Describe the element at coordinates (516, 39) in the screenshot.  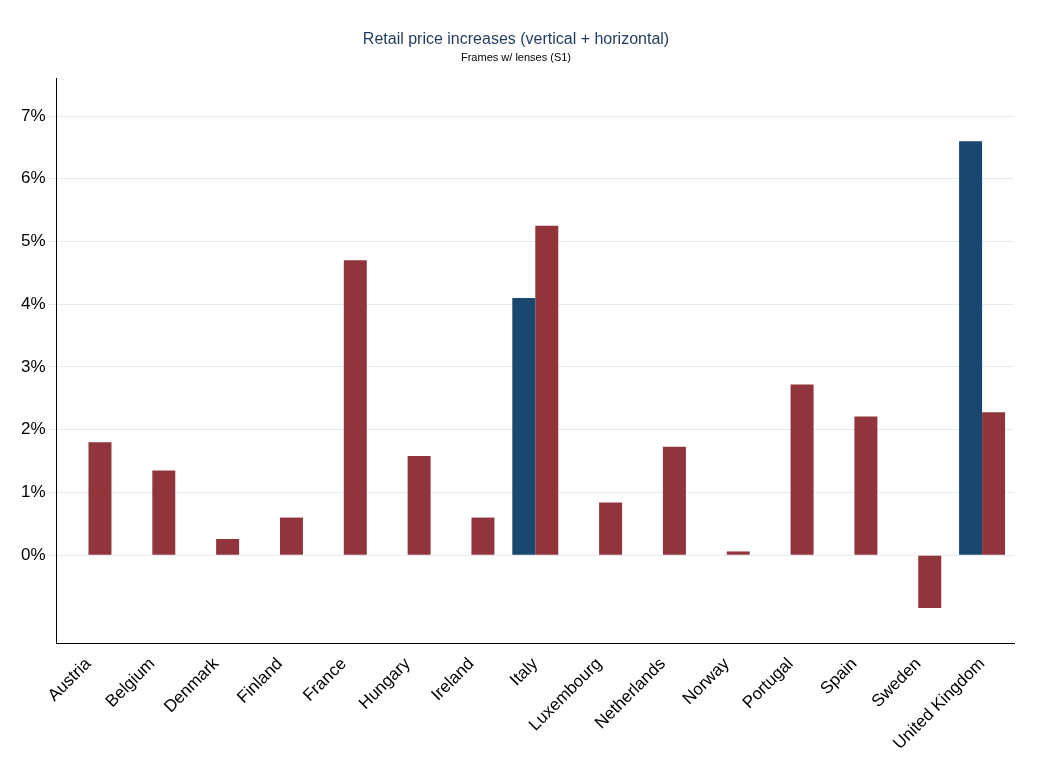
I see `chart-title: Retail price increases (vertical + horizontal)` at that location.